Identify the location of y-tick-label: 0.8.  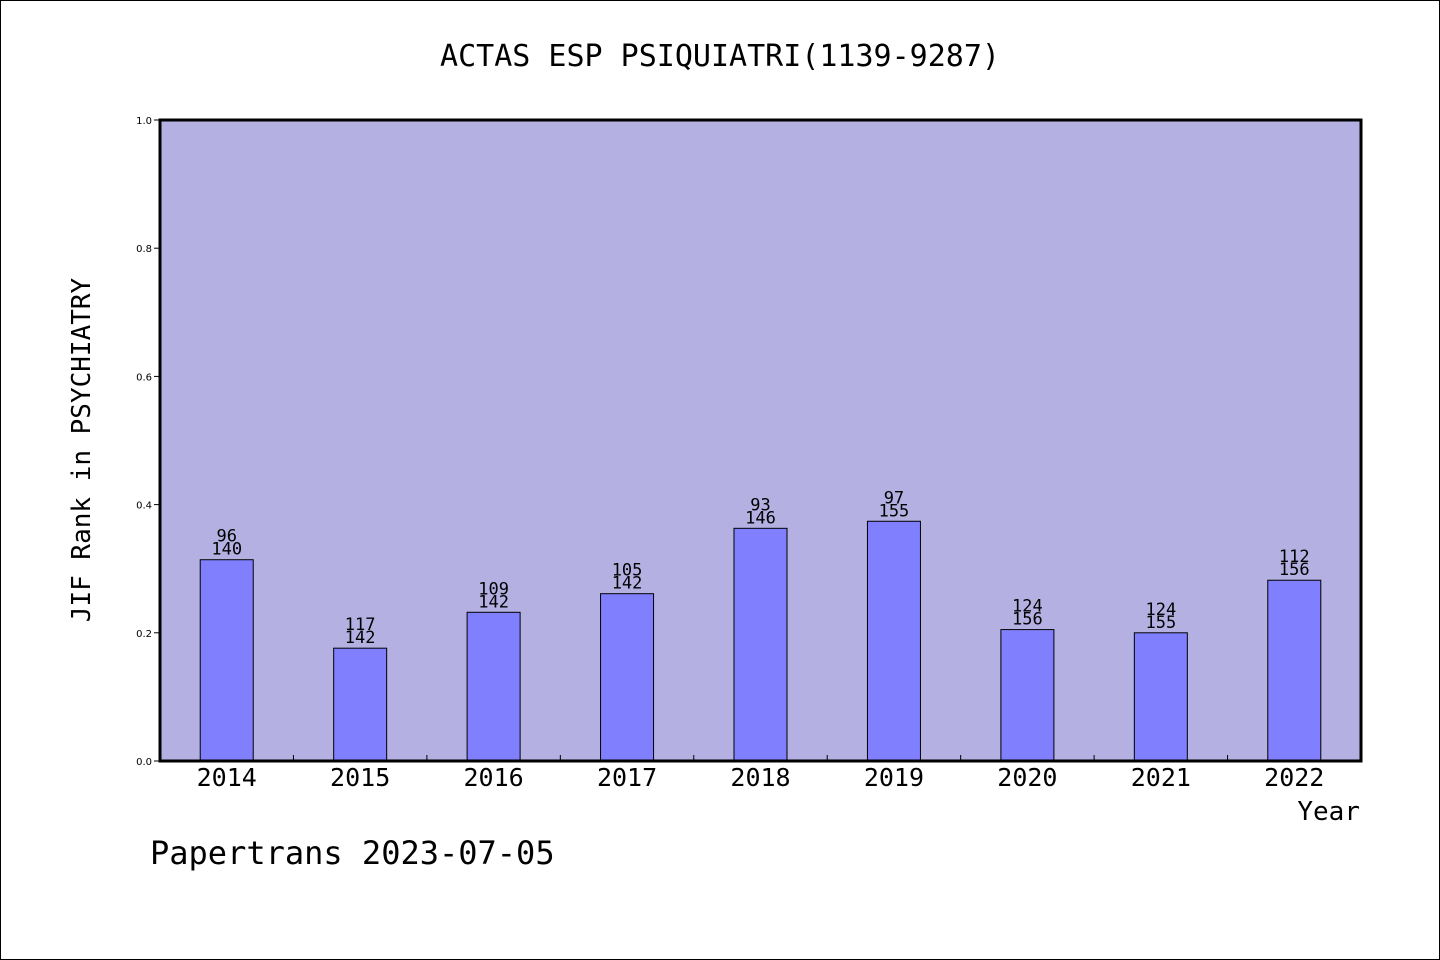
(144, 249).